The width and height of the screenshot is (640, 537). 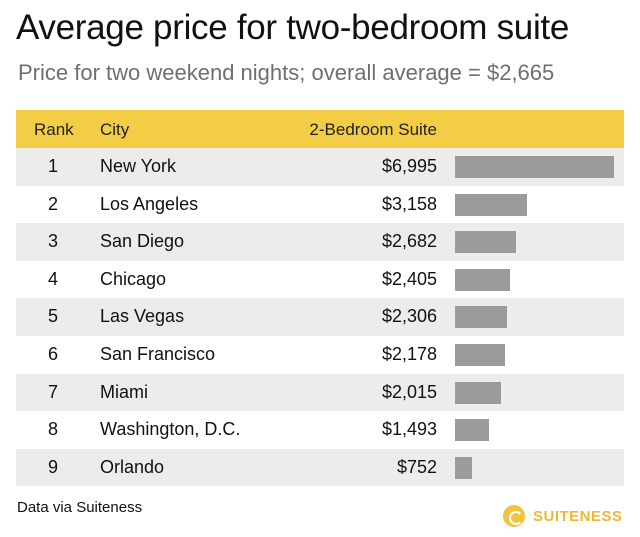 What do you see at coordinates (409, 241) in the screenshot?
I see `price-cell: $2,682` at bounding box center [409, 241].